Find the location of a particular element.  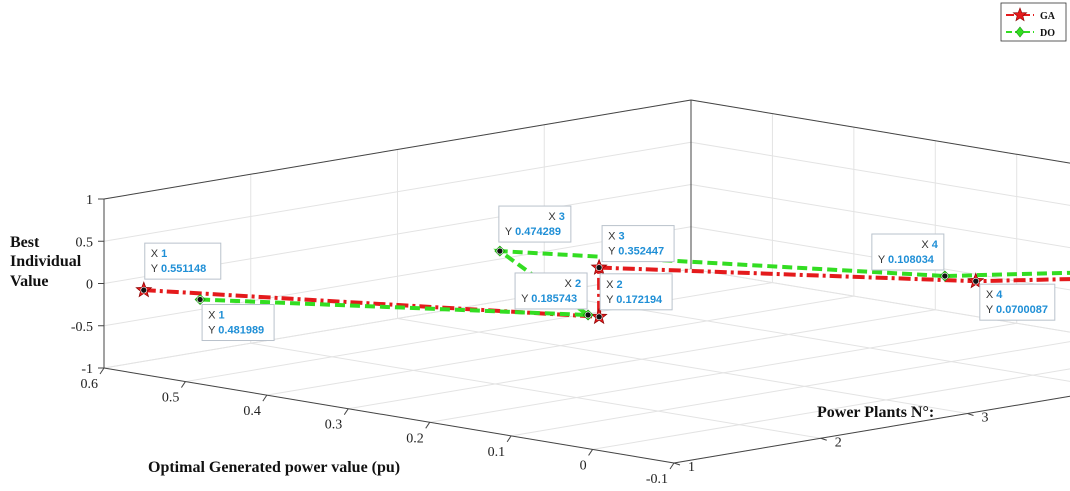

y-tick-label: -0.1 is located at coordinates (657, 479).